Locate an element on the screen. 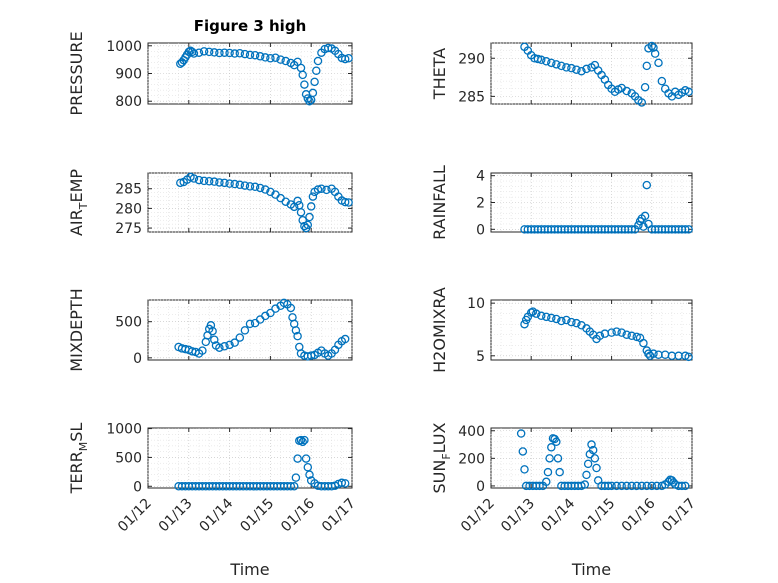  subplot-rainfall: 0 2 4 RAINFALL is located at coordinates (561, 202).